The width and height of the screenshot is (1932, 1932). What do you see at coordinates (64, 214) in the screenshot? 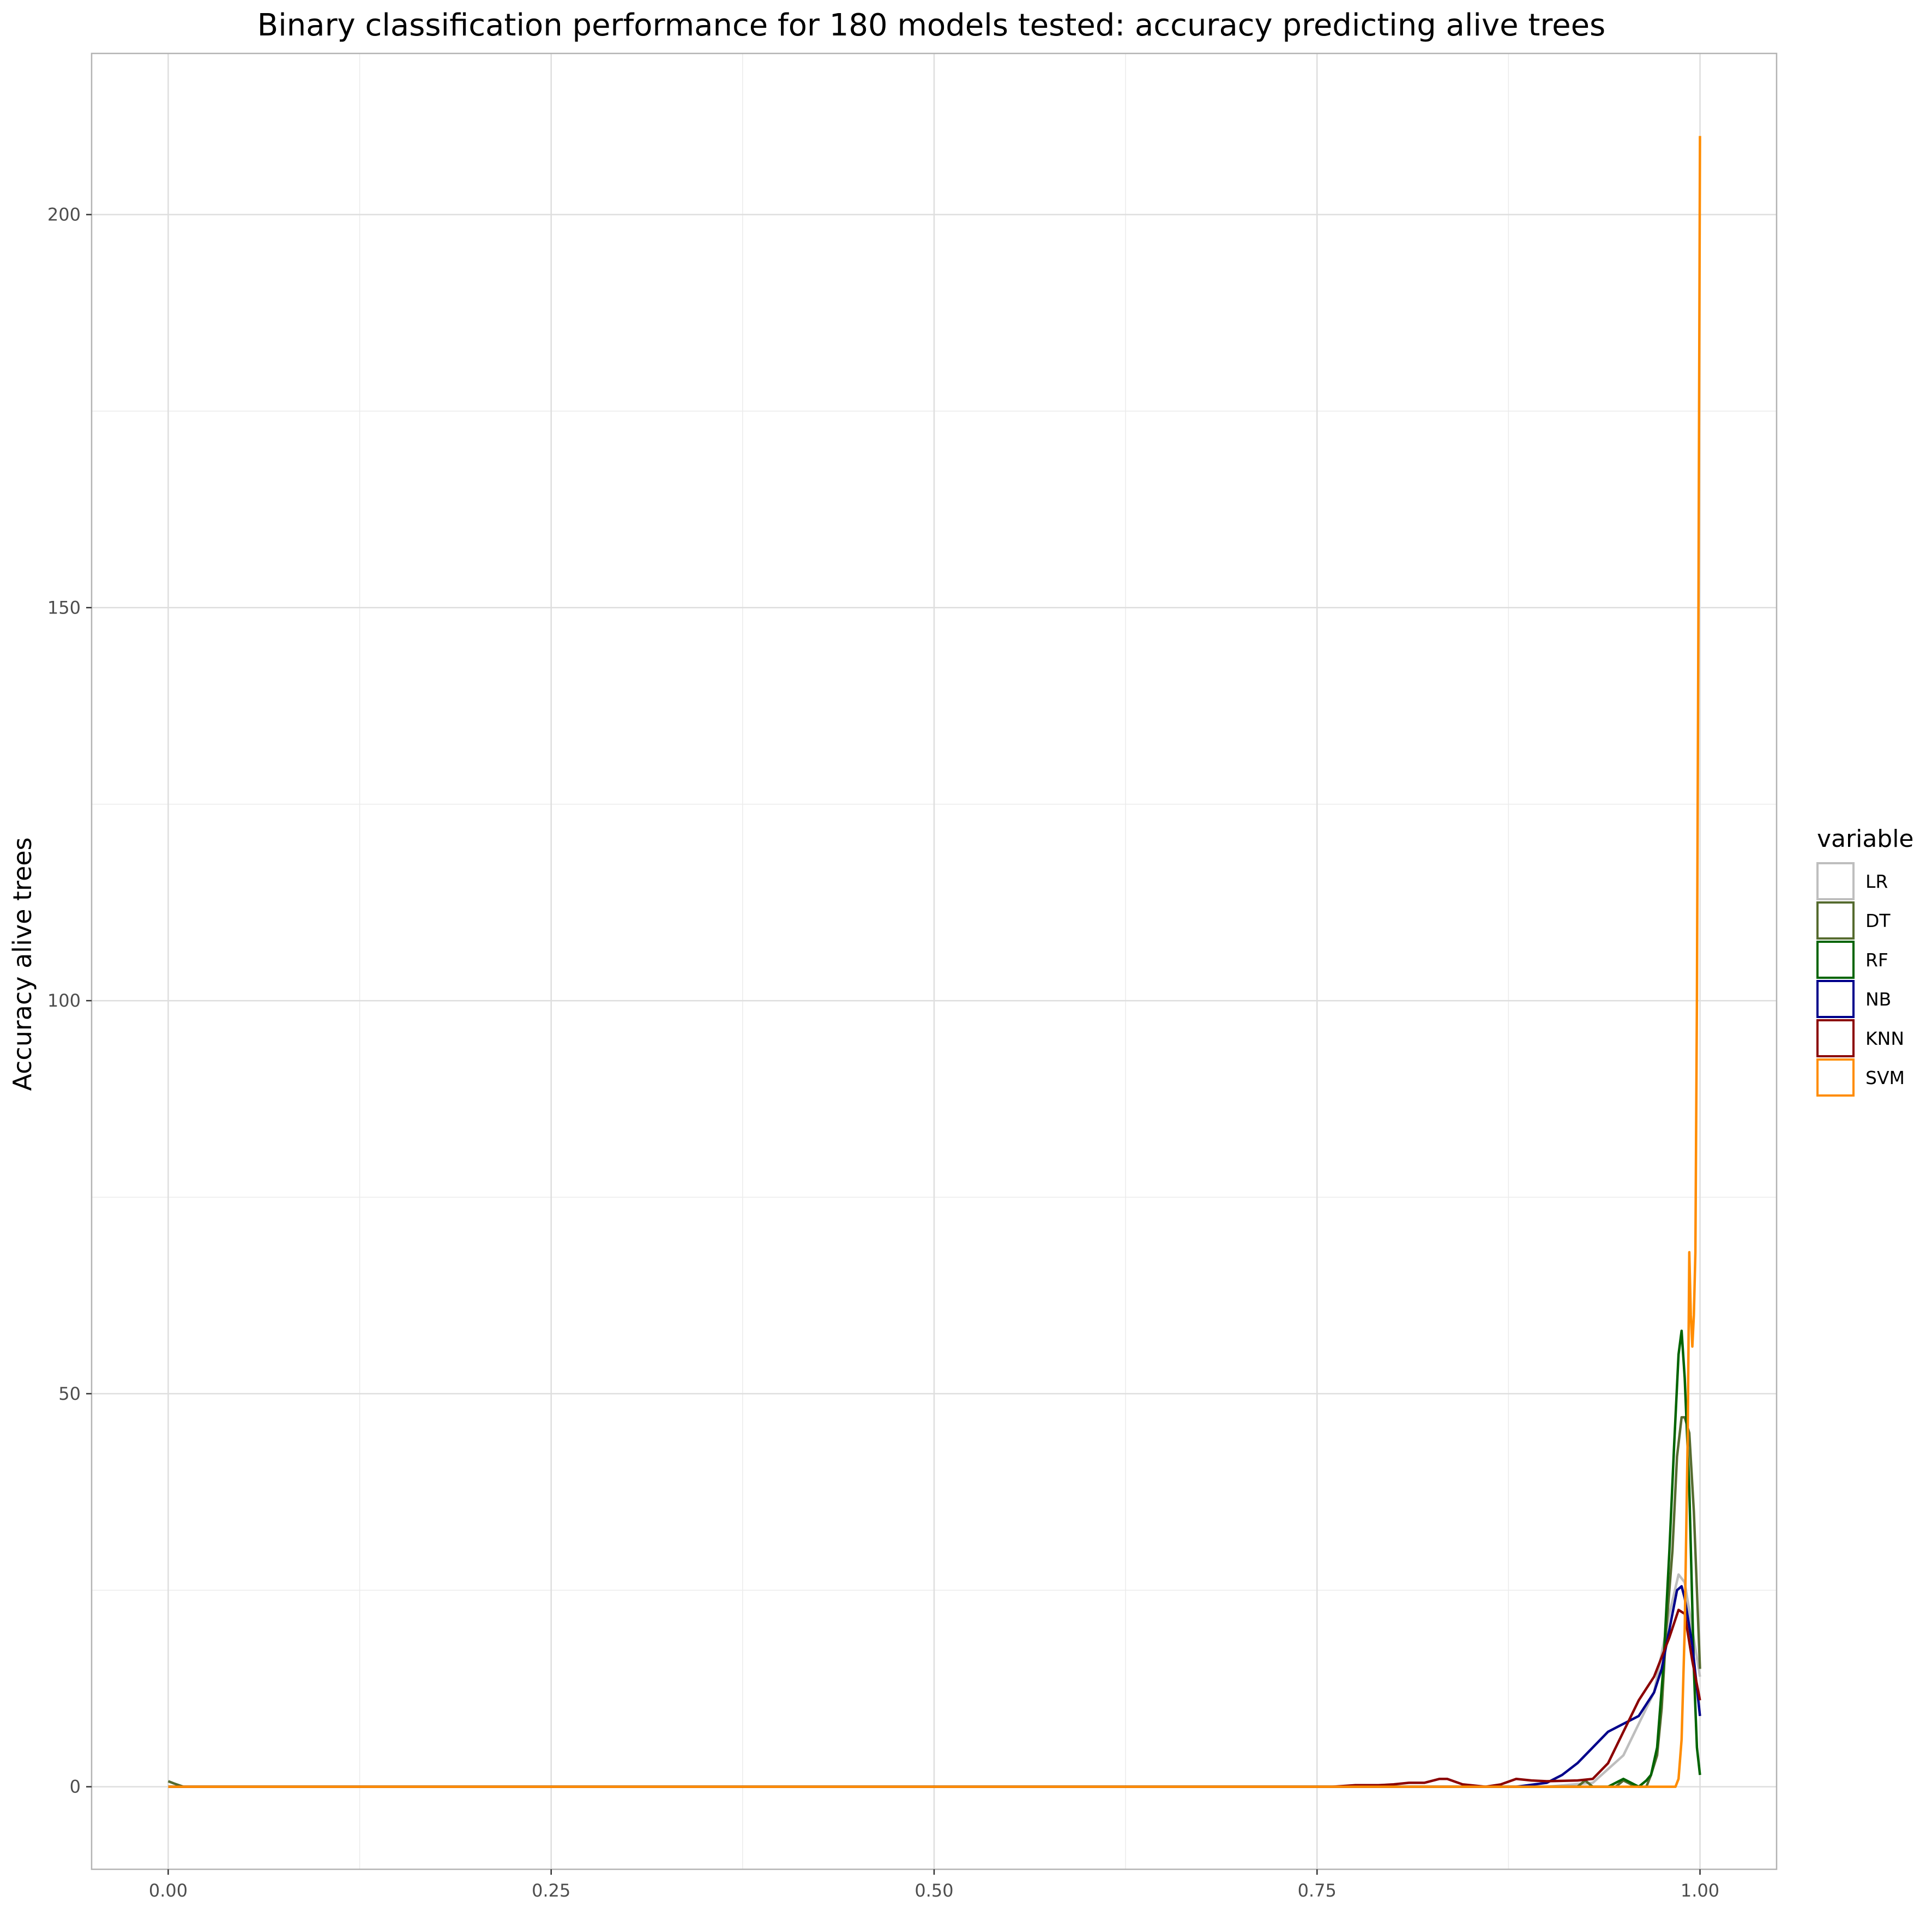
I see `y-tick-label: 200` at bounding box center [64, 214].